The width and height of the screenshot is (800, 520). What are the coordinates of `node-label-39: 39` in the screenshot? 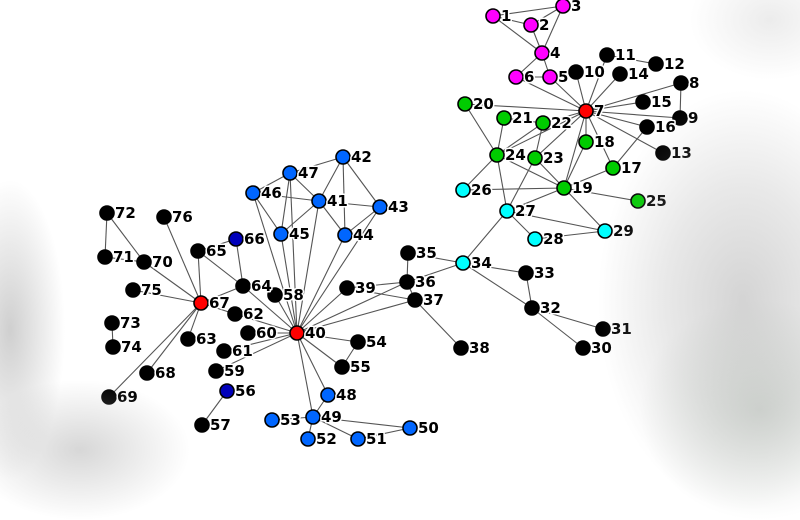 It's located at (365, 288).